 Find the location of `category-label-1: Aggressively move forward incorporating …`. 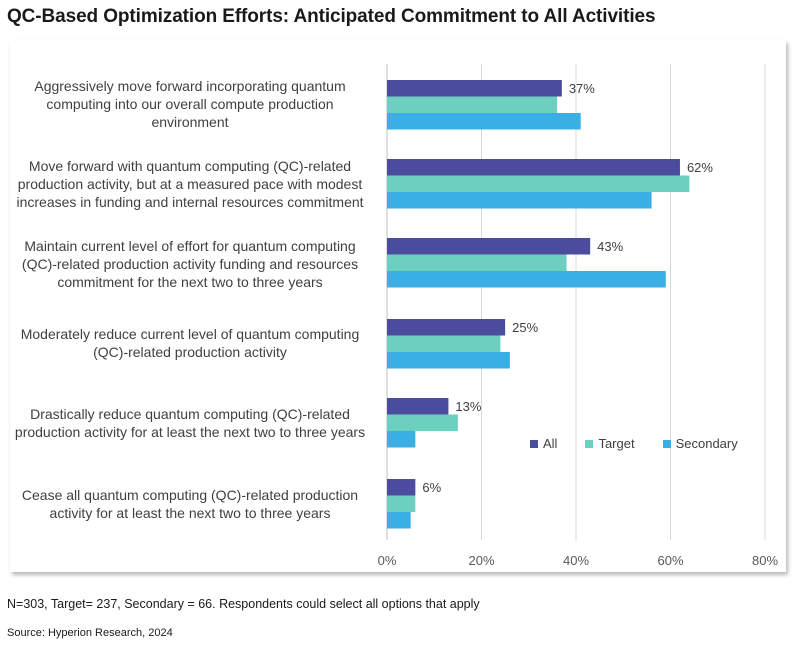

category-label-1: Aggressively move forward incorporating … is located at coordinates (190, 104).